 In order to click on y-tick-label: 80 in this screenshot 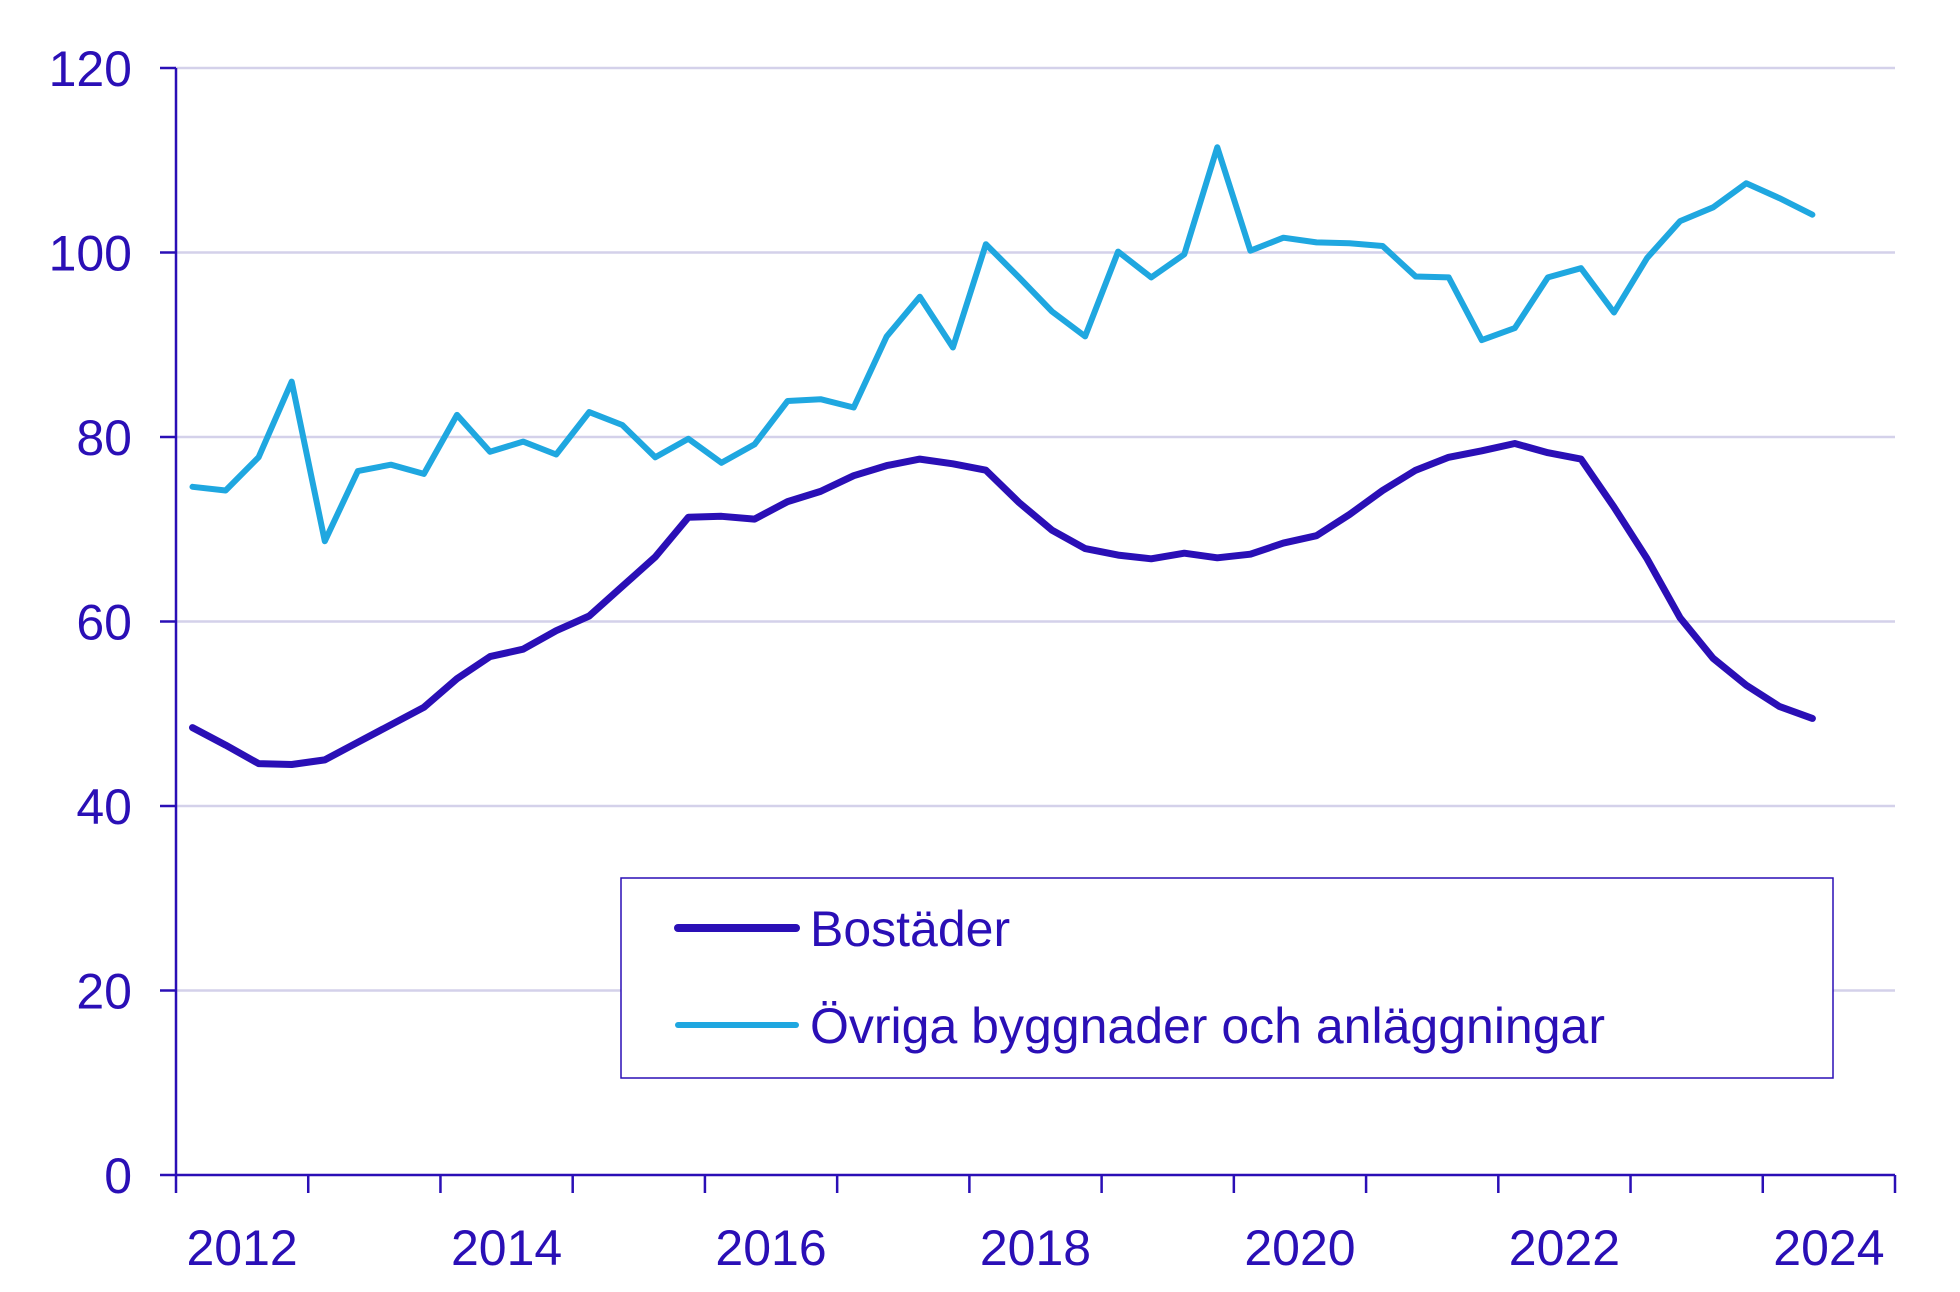, I will do `click(104, 438)`.